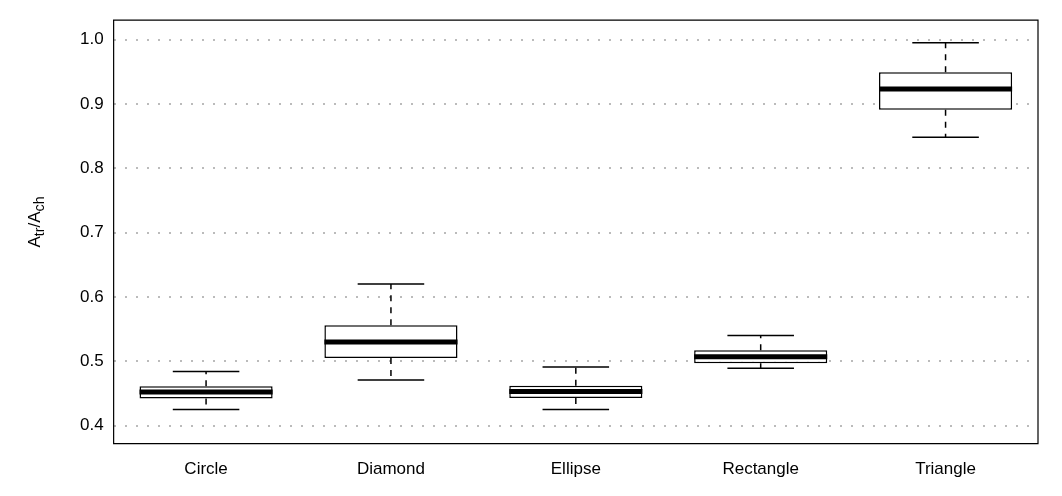  What do you see at coordinates (91, 425) in the screenshot?
I see `y-tick-label: 0.4` at bounding box center [91, 425].